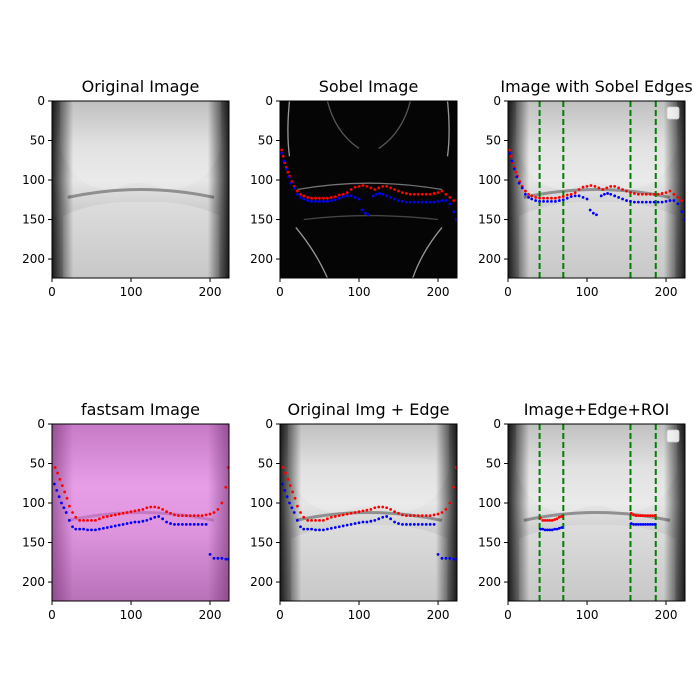 Image resolution: width=700 pixels, height=700 pixels. I want to click on subplot-1: 0 100 200 0 50 100 150 200 Original Image, so click(126, 188).